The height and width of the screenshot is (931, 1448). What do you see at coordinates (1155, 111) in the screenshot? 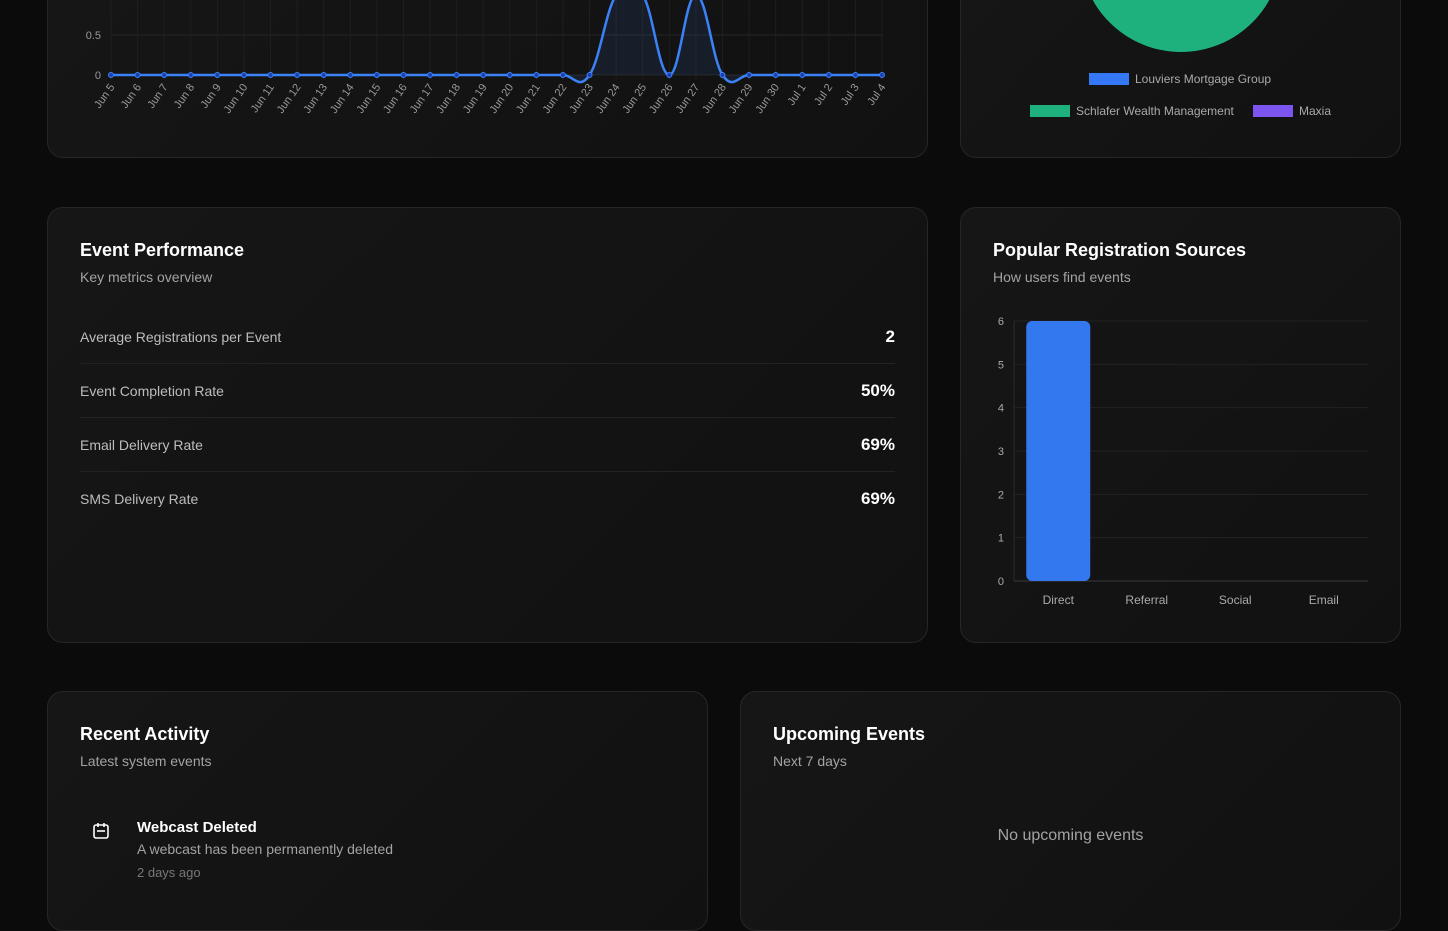
I see `legend-label: Schlafer Wealth Management` at bounding box center [1155, 111].